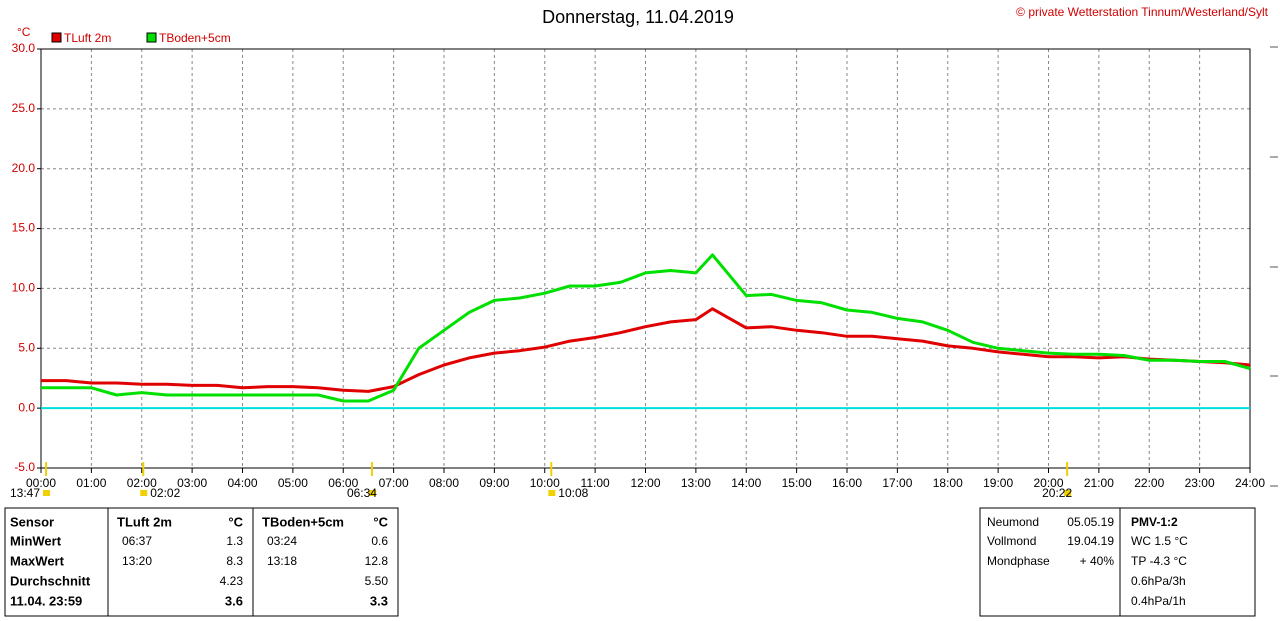  I want to click on x-tick-label: 19:00, so click(998, 483).